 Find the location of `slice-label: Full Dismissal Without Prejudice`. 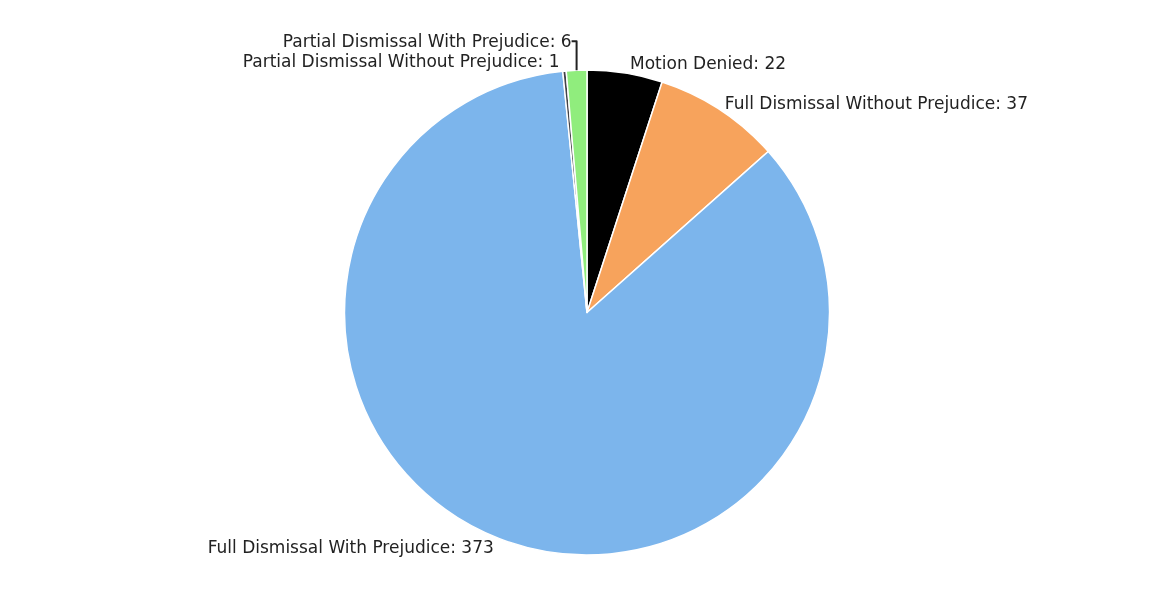

slice-label: Full Dismissal Without Prejudice is located at coordinates (860, 102).